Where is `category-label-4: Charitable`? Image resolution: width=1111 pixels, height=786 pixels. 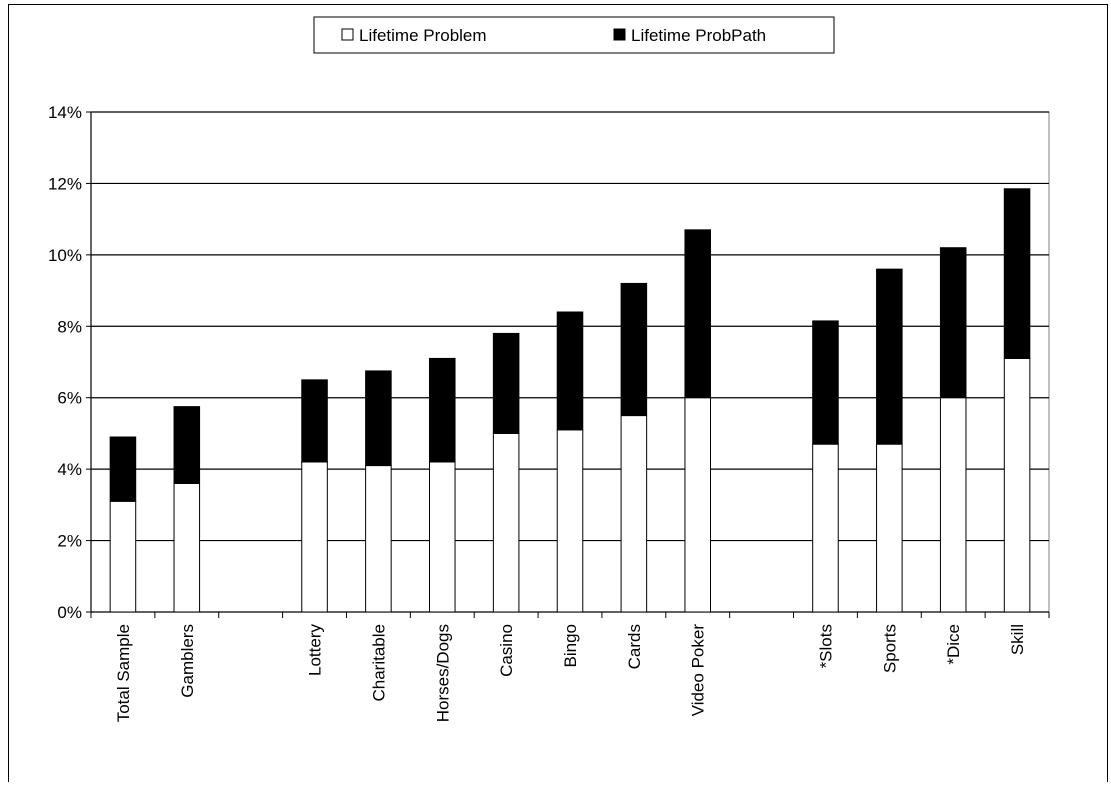
category-label-4: Charitable is located at coordinates (378, 663).